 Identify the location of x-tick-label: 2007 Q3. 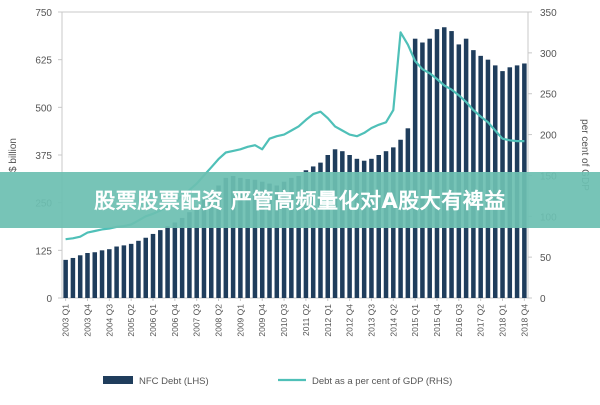
(197, 320).